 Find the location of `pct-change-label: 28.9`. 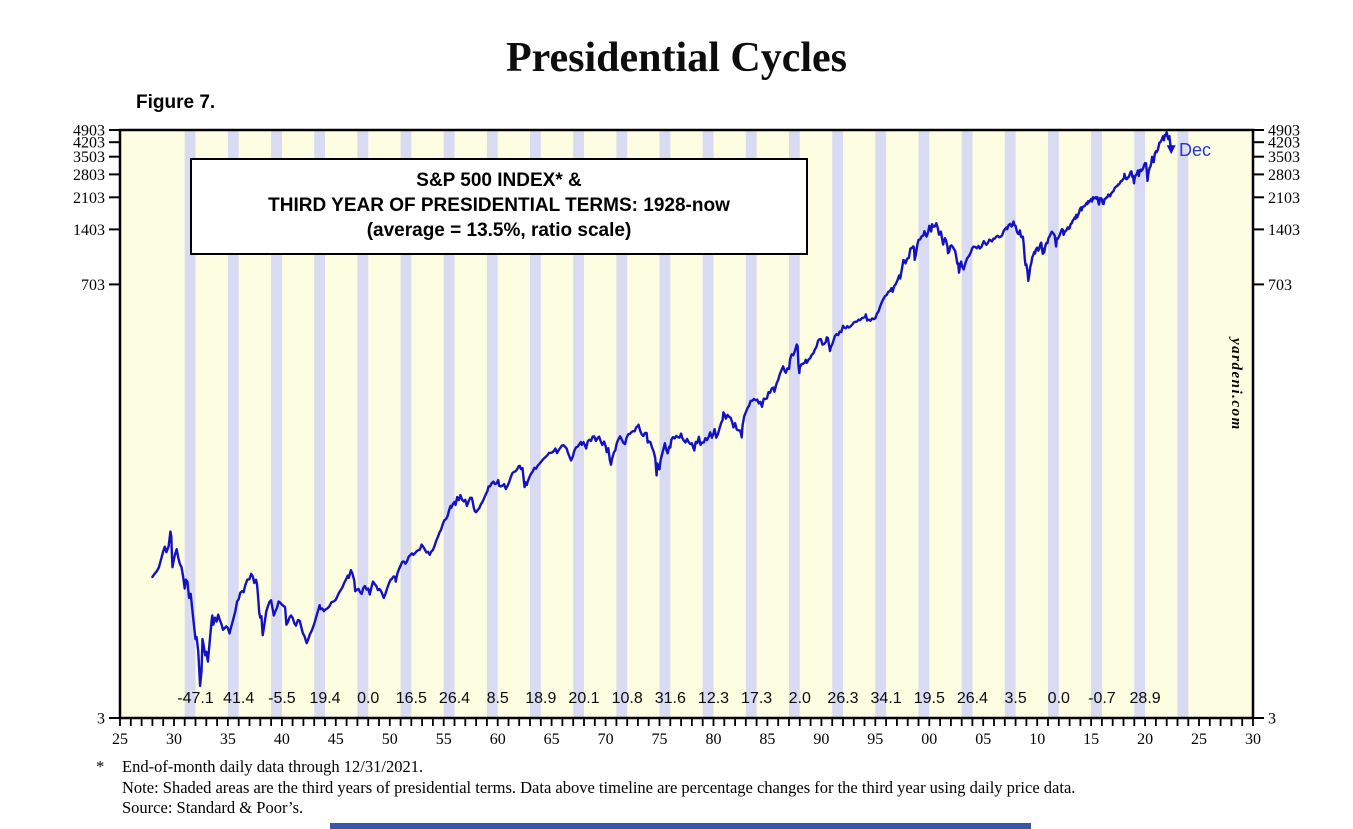

pct-change-label: 28.9 is located at coordinates (1145, 698).